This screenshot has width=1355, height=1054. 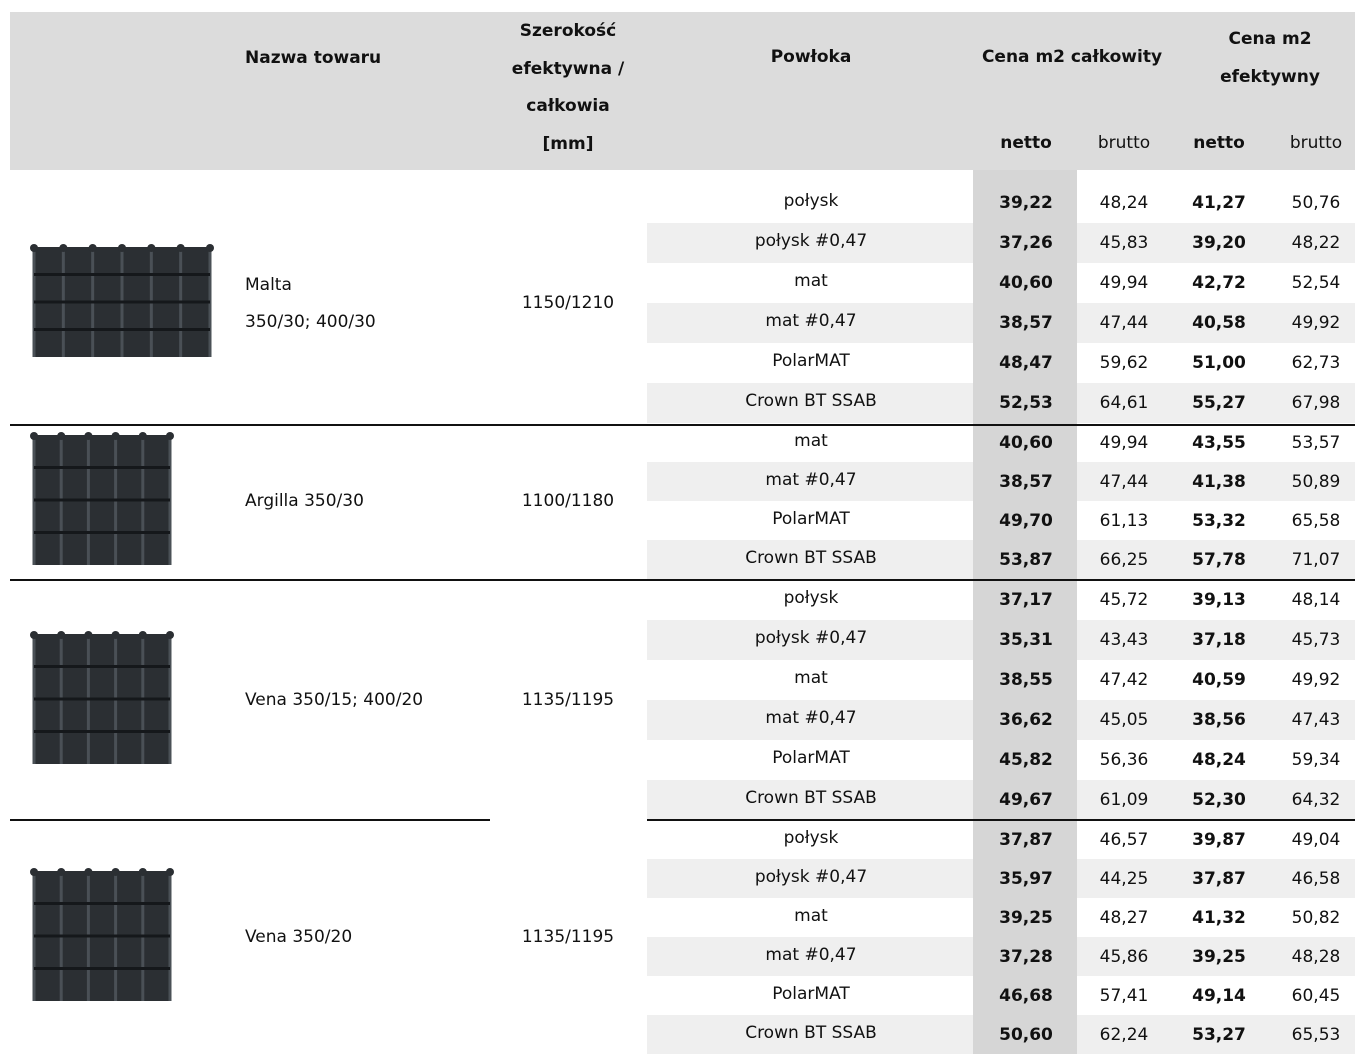 What do you see at coordinates (1316, 918) in the screenshot?
I see `price: 50,82` at bounding box center [1316, 918].